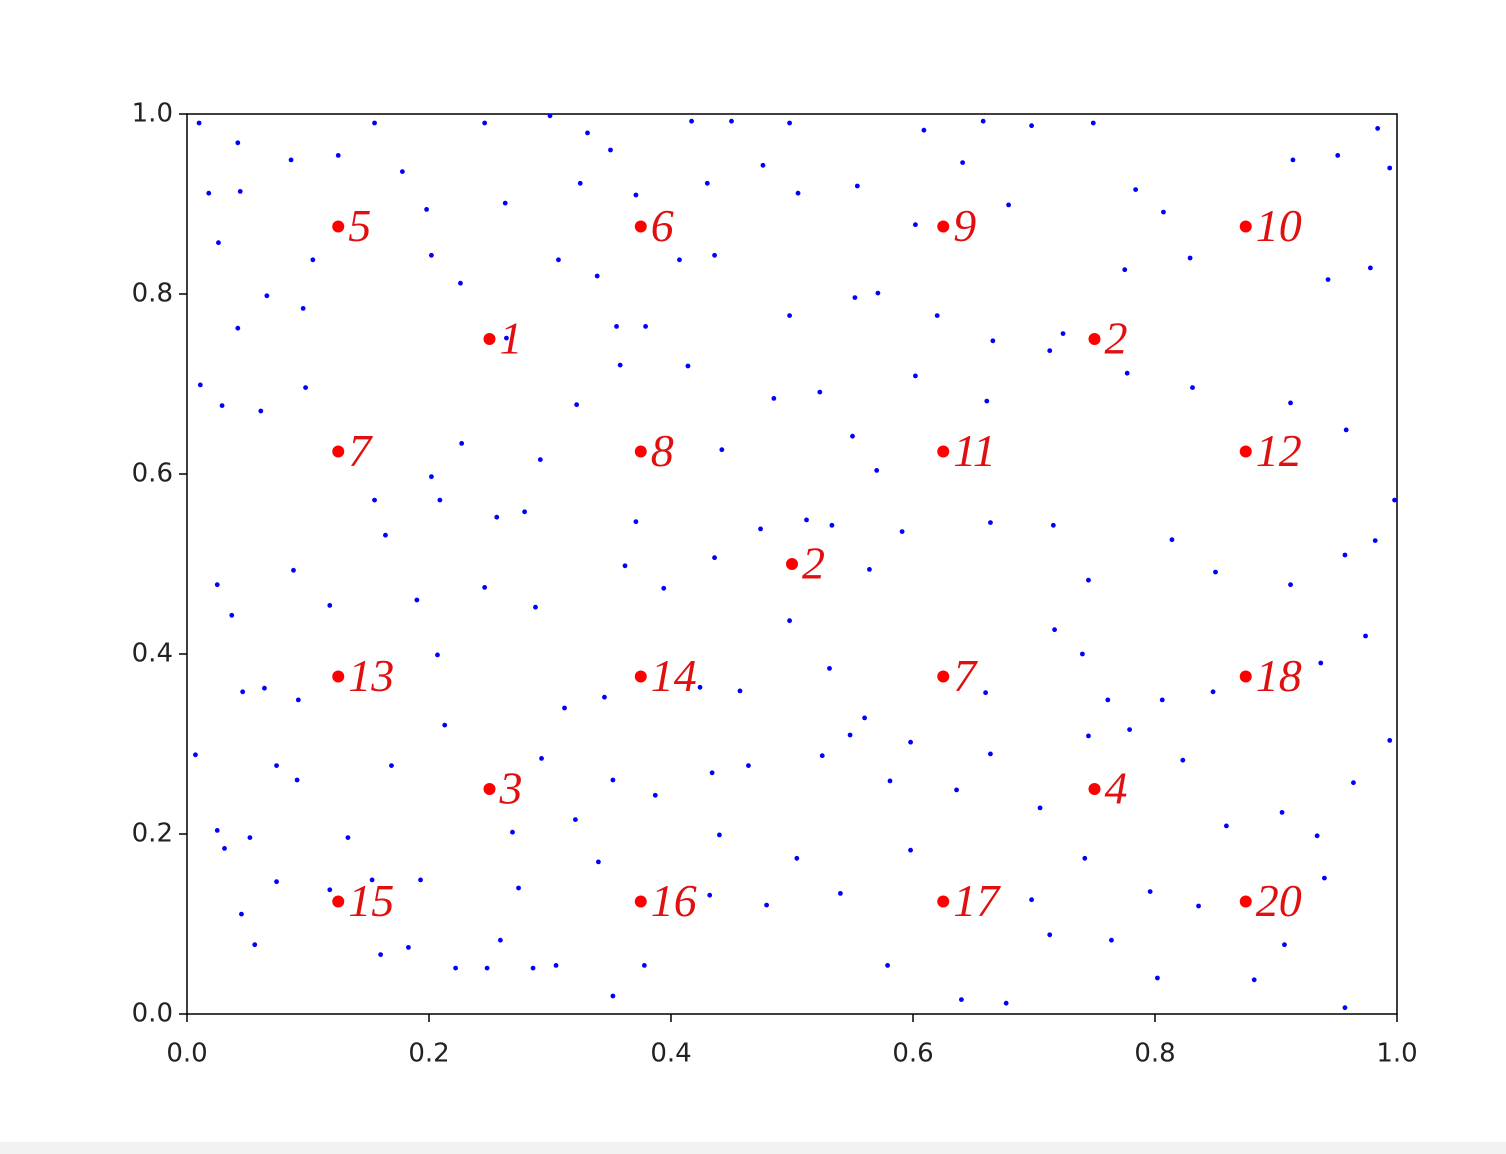 The height and width of the screenshot is (1154, 1506). Describe the element at coordinates (371, 675) in the screenshot. I see `point-annotation: 13` at that location.